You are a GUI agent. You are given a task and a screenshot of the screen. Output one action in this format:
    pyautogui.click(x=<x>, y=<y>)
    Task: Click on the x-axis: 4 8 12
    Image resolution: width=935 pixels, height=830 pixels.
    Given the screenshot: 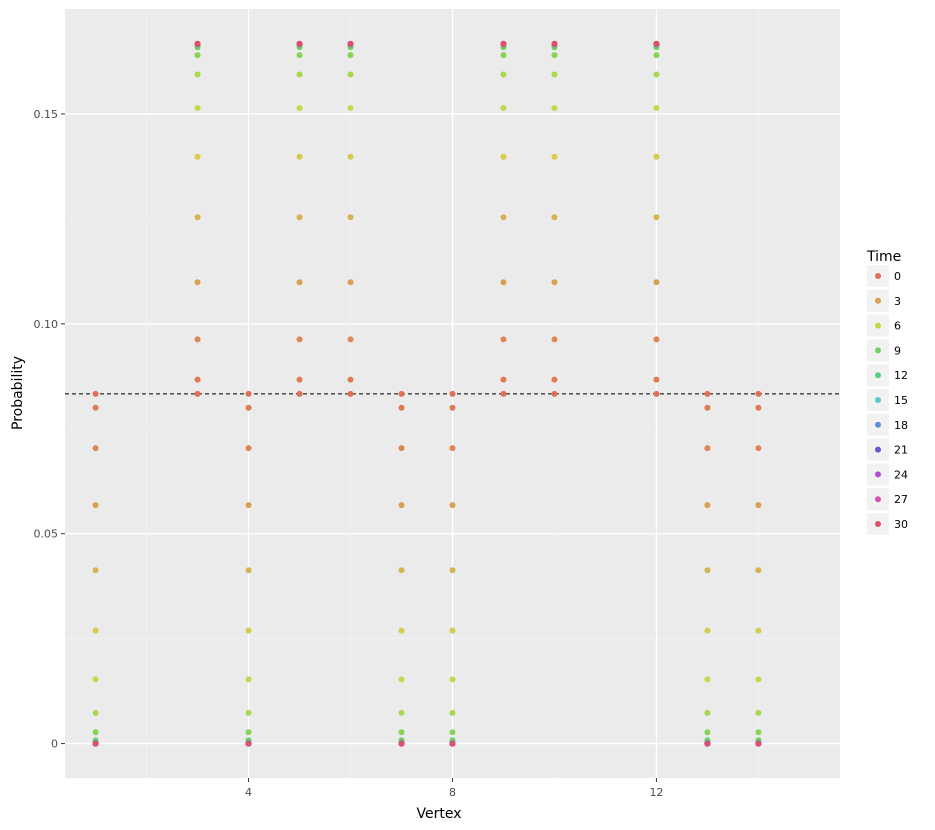 What is the action you would take?
    pyautogui.click(x=454, y=788)
    